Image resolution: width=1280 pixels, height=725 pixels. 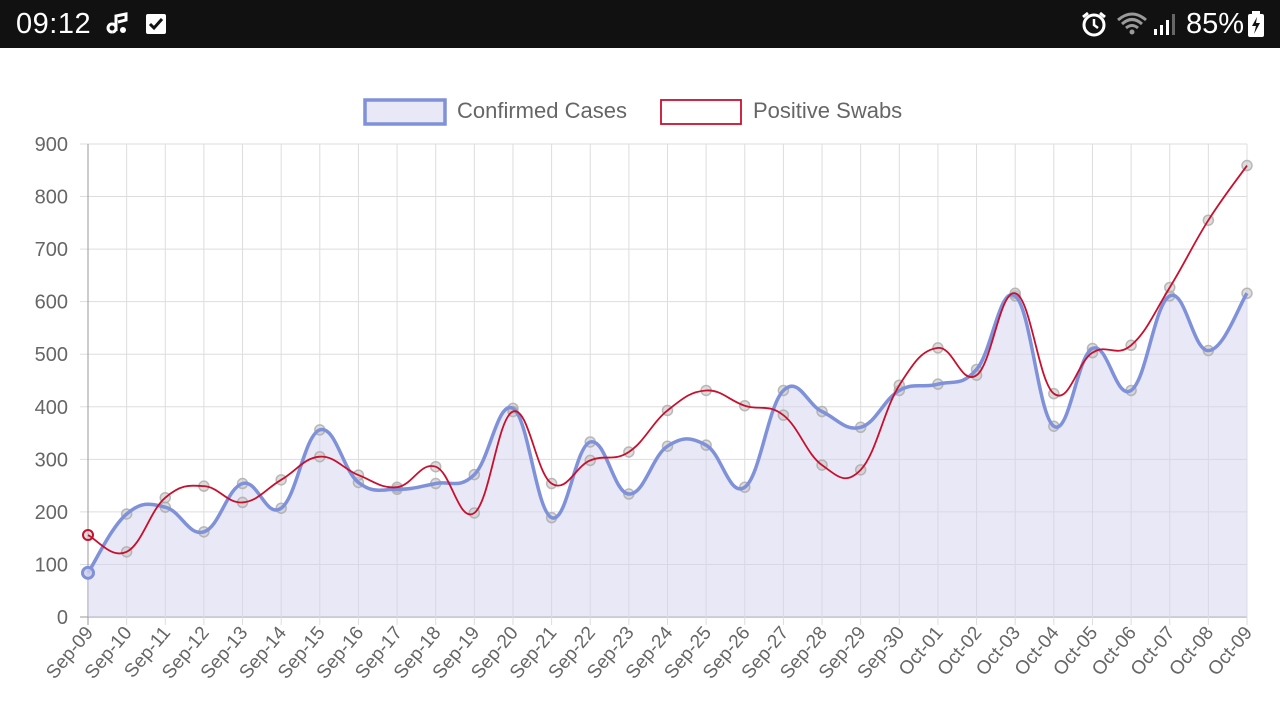 I want to click on confirmed-cases-point-highlight, so click(x=88, y=572).